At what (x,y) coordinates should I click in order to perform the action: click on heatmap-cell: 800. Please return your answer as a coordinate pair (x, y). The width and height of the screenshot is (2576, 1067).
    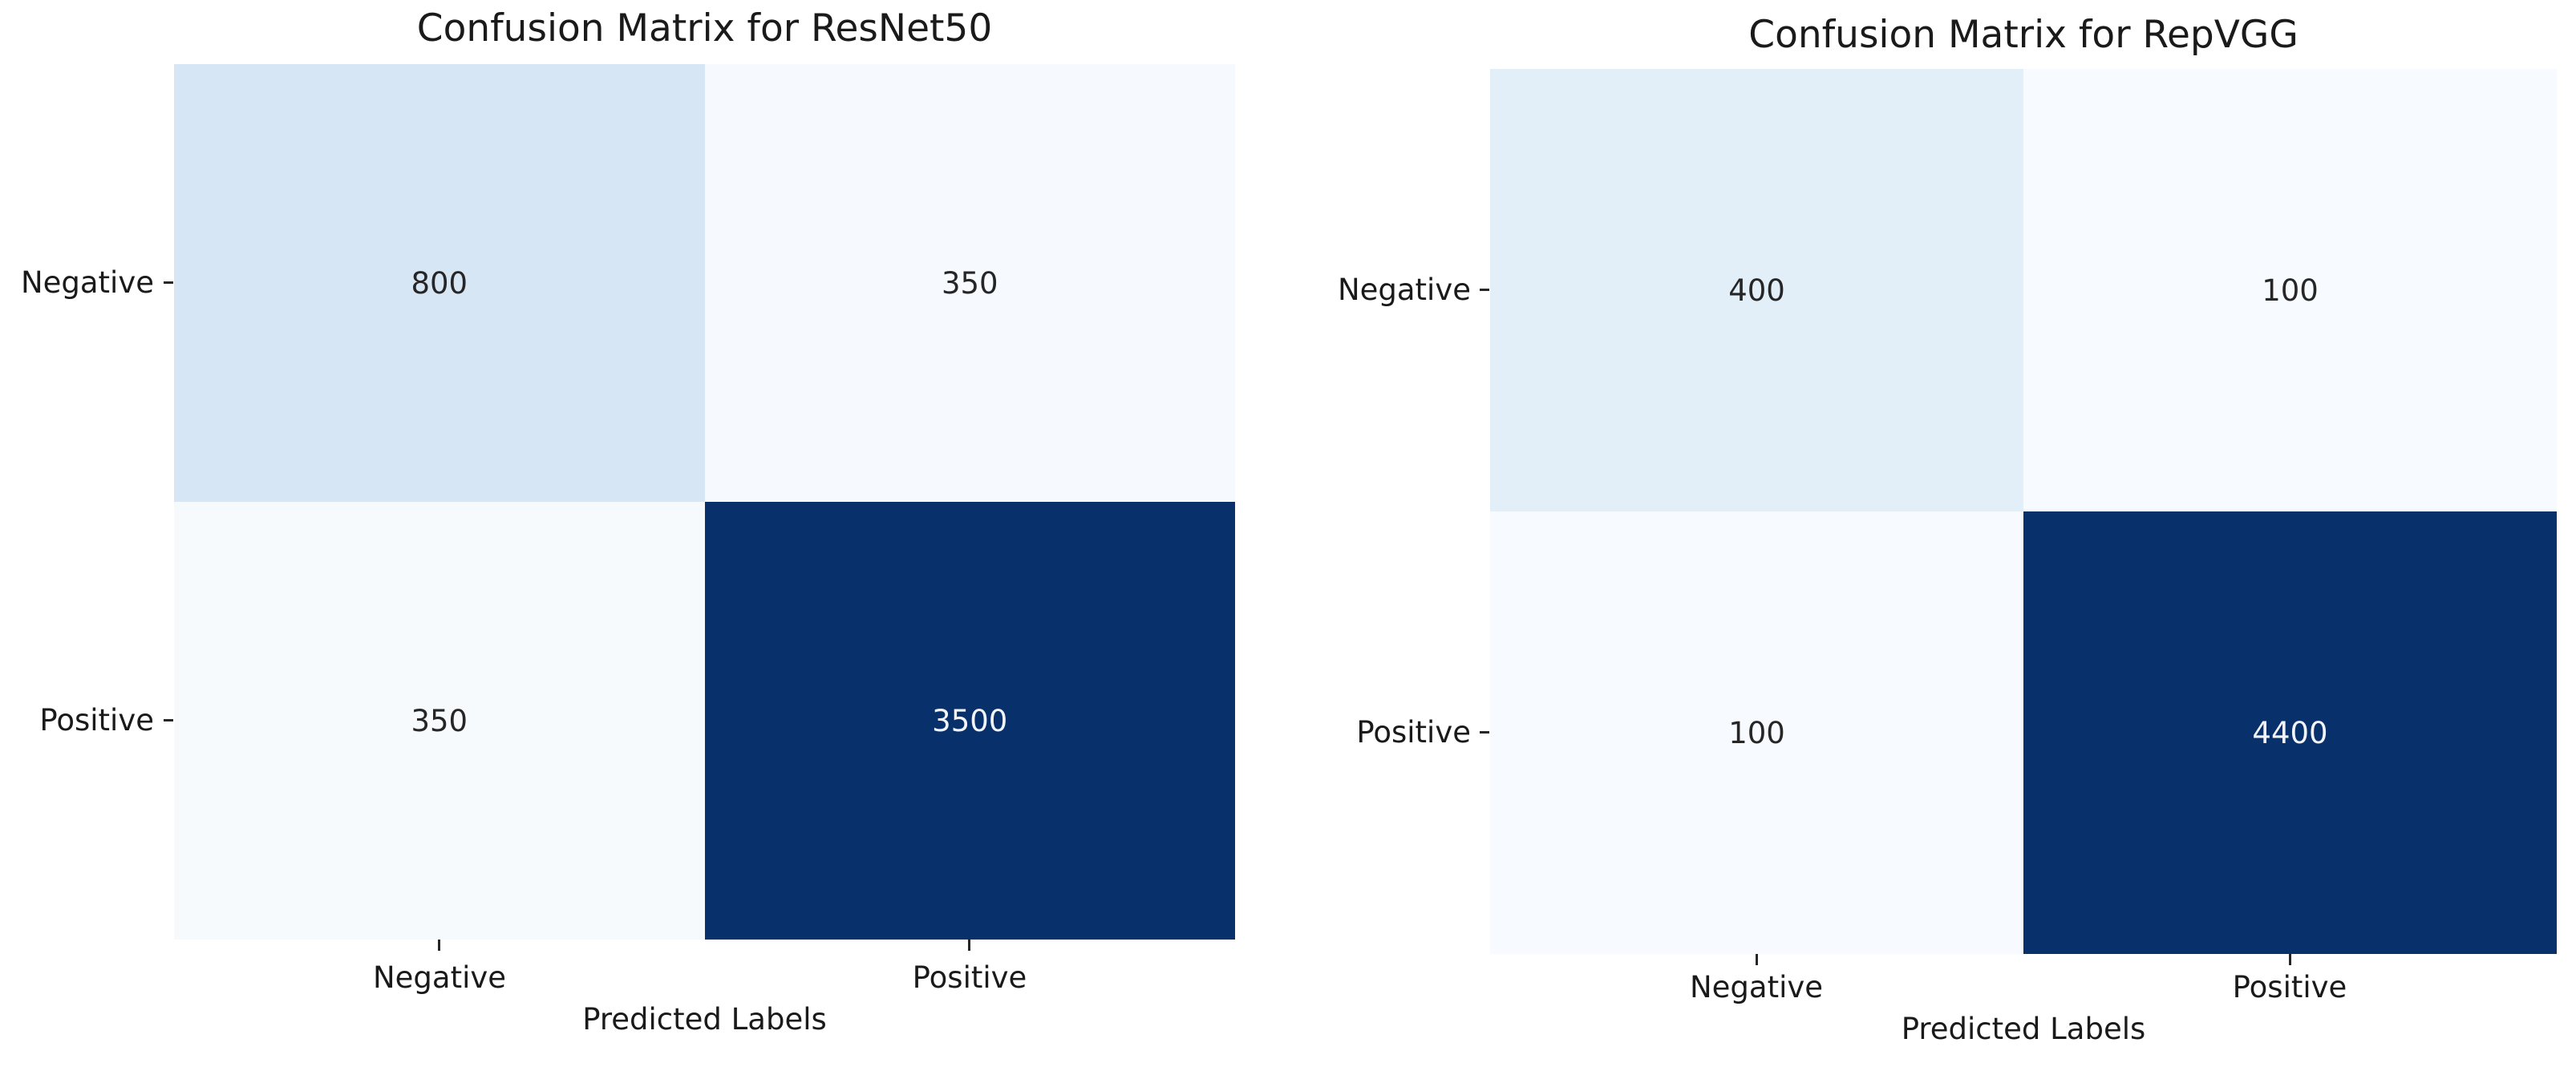
    Looking at the image, I should click on (440, 283).